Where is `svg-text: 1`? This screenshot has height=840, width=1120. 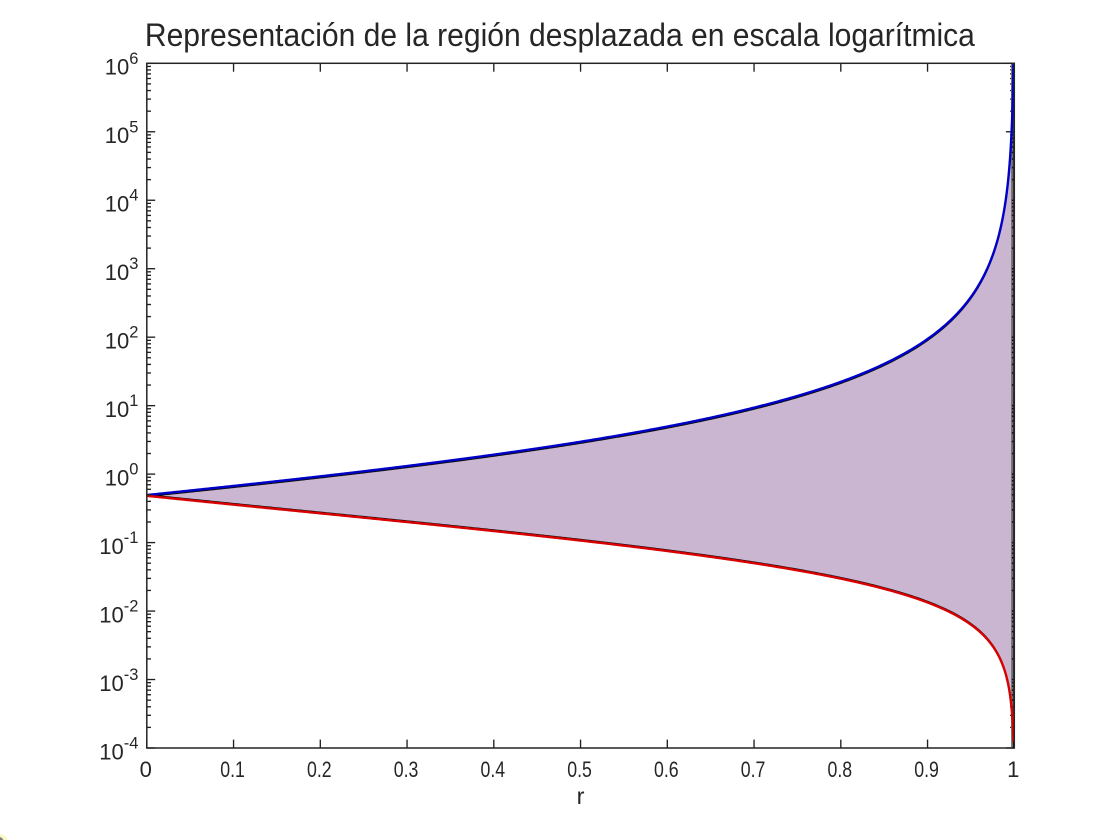
svg-text: 1 is located at coordinates (1013, 769).